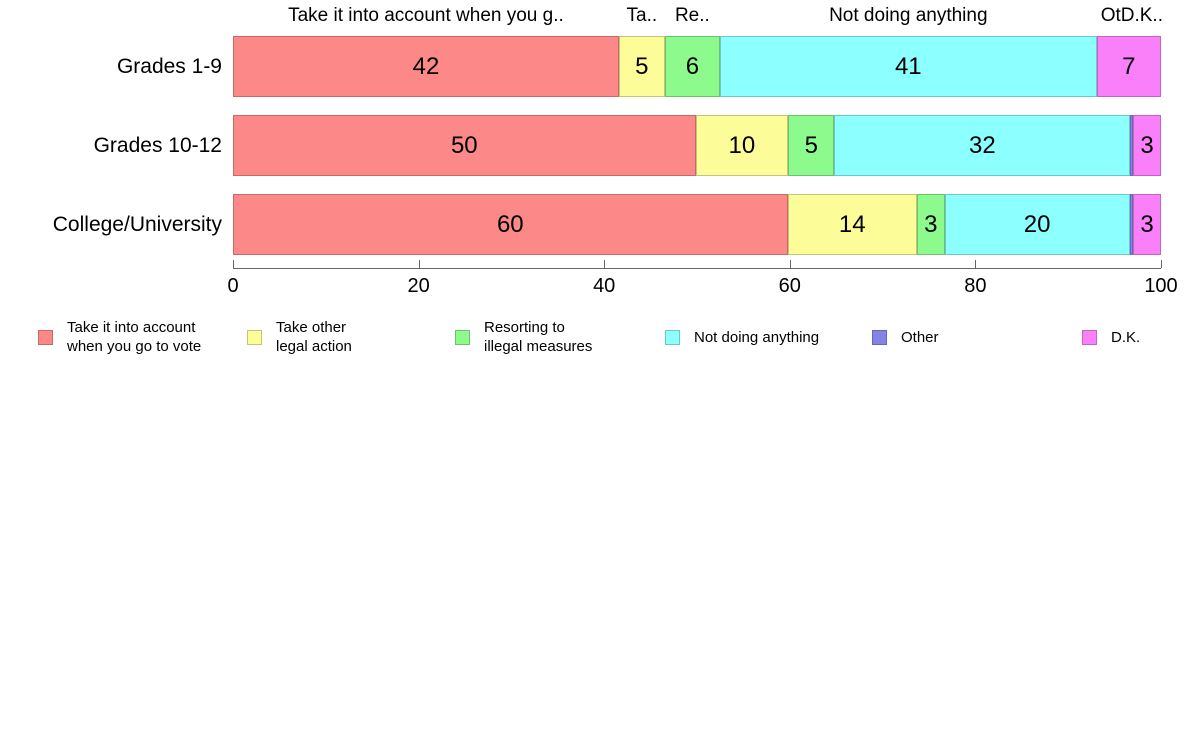 This screenshot has width=1188, height=736. What do you see at coordinates (157, 145) in the screenshot?
I see `category-label: Grades 10-12` at bounding box center [157, 145].